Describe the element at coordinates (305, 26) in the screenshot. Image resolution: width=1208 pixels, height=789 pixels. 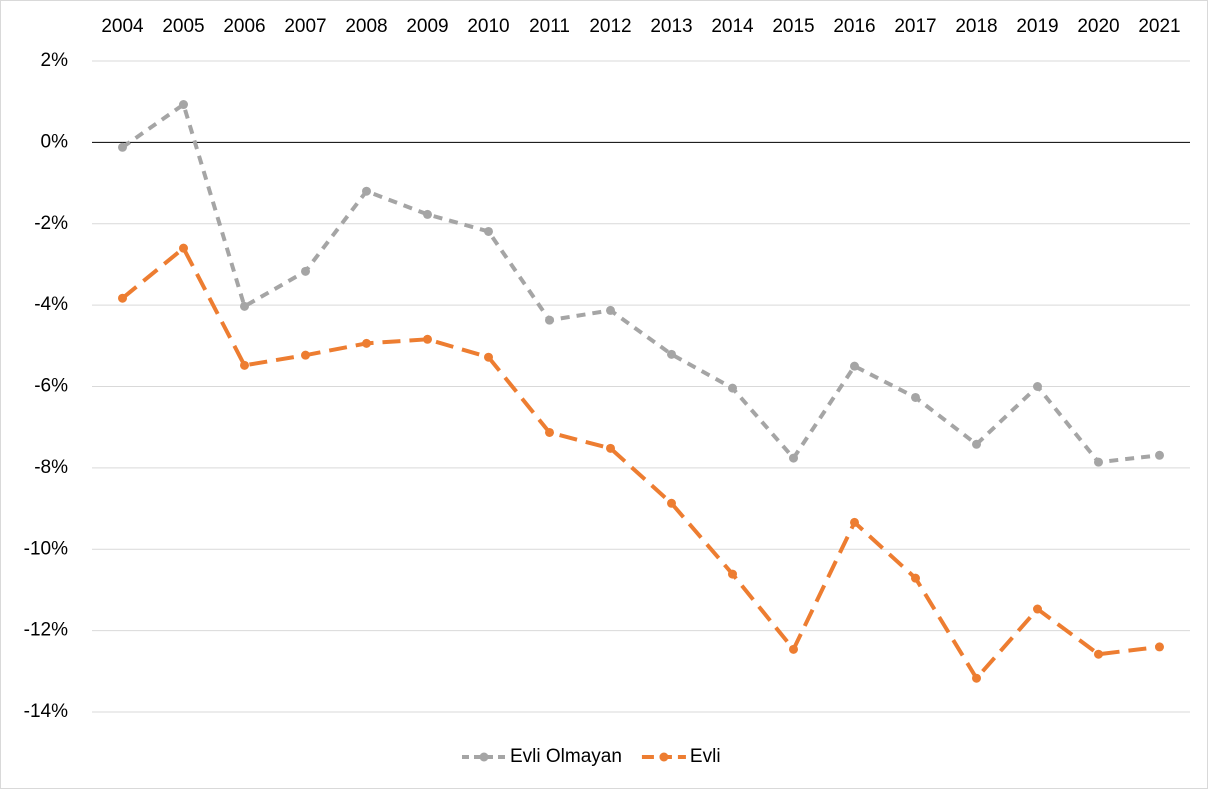
I see `x-tick-label: 2007` at that location.